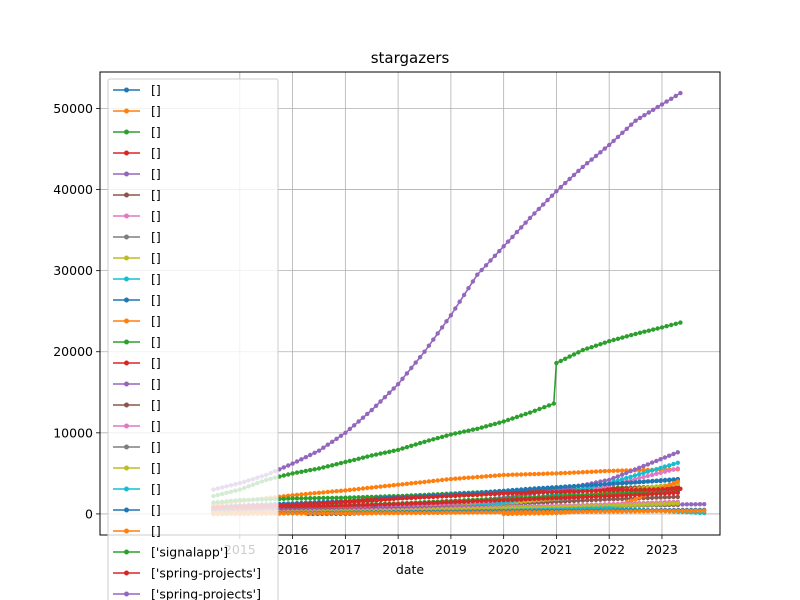  Describe the element at coordinates (156, 174) in the screenshot. I see `legend-label: []` at that location.